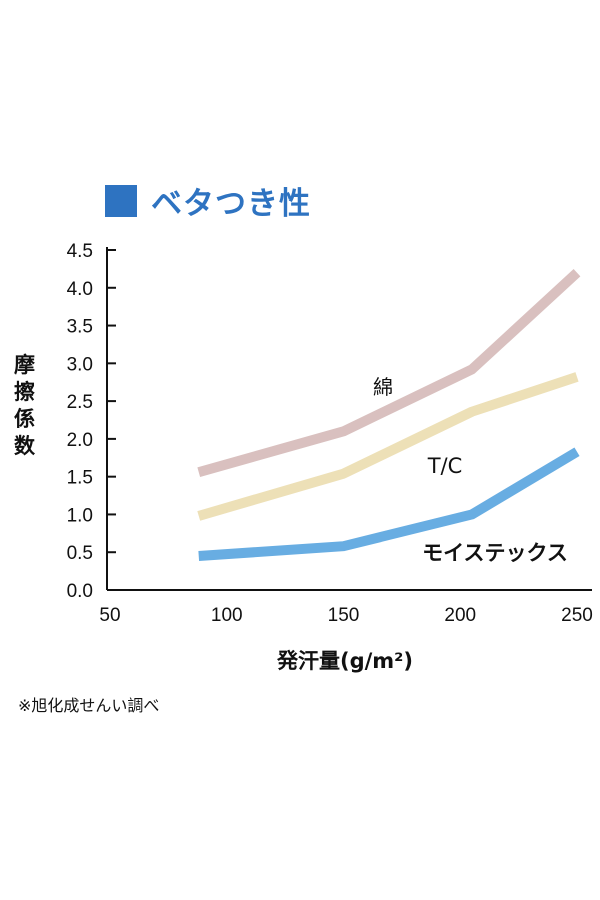  Describe the element at coordinates (24, 405) in the screenshot. I see `y-axis-label: 摩擦係数` at that location.